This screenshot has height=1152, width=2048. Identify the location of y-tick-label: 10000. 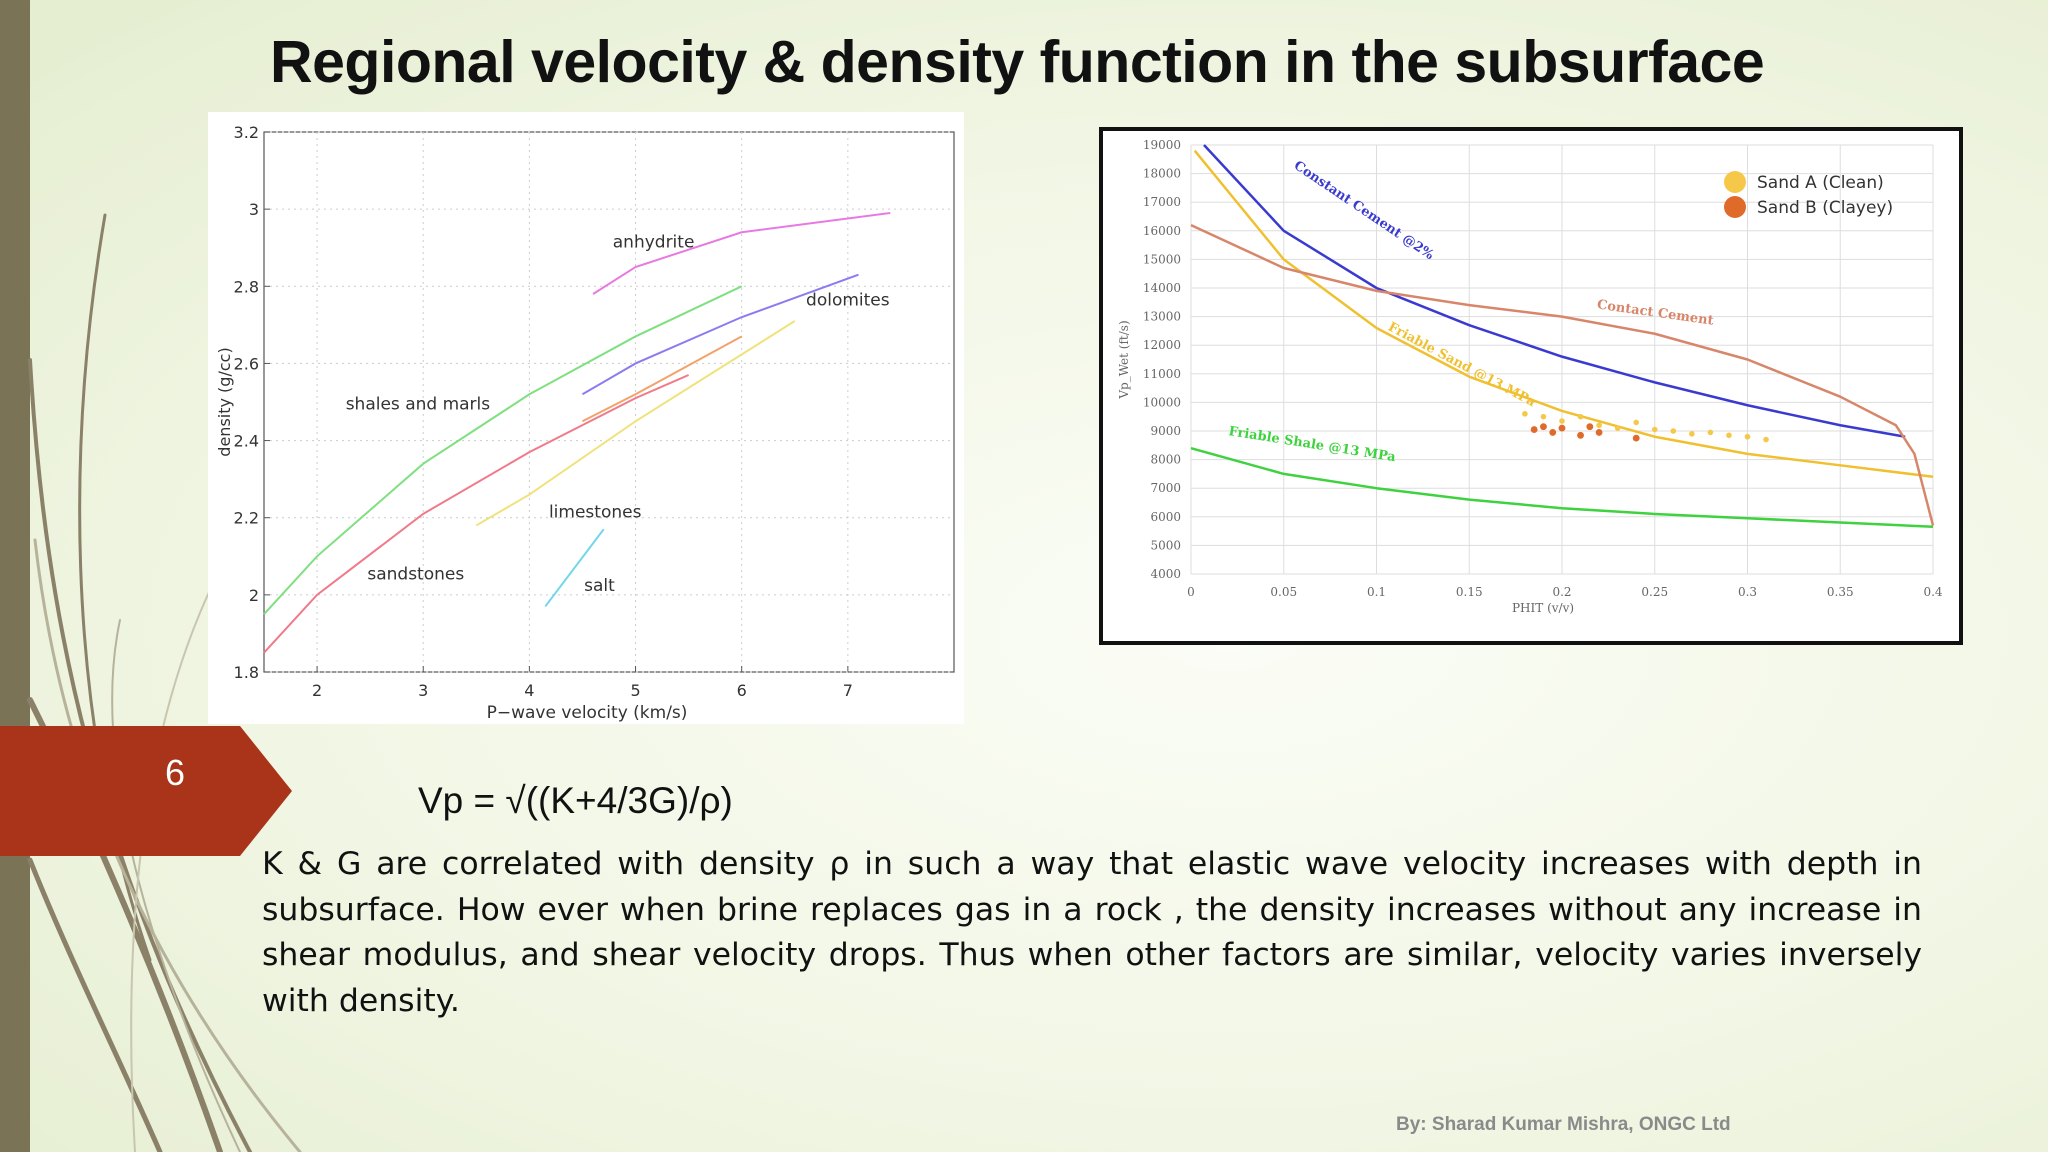
(1162, 402).